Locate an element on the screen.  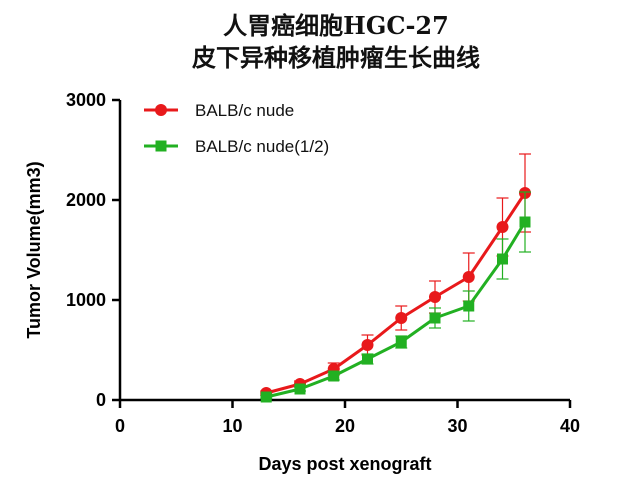
x-axis-title: Days post xenograft is located at coordinates (344, 464).